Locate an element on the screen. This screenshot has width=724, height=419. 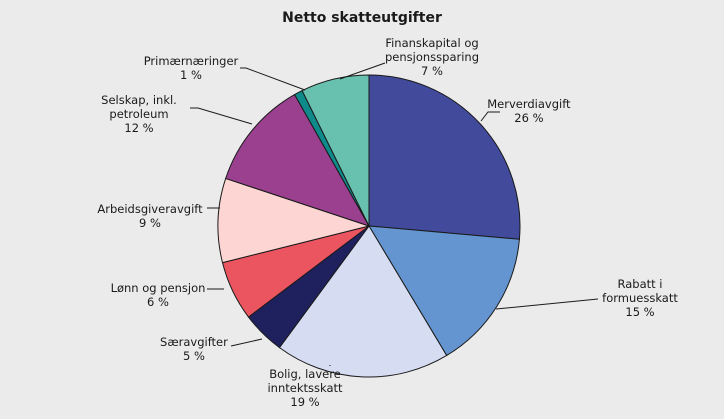
slice-name-line: inntektsskatt is located at coordinates (305, 388).